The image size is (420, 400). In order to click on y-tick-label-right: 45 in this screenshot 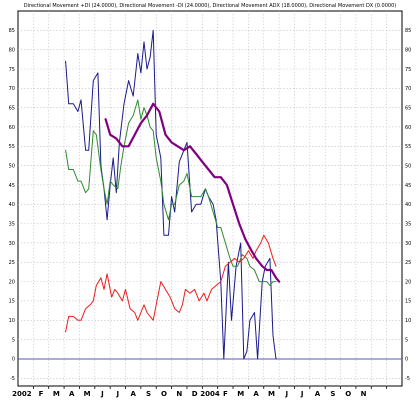, I will do `click(408, 186)`.